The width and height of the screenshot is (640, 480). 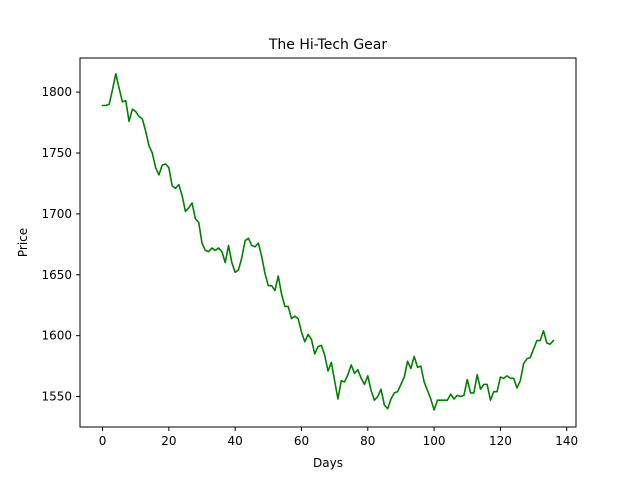 I want to click on x-tick-label: 100, so click(x=434, y=441).